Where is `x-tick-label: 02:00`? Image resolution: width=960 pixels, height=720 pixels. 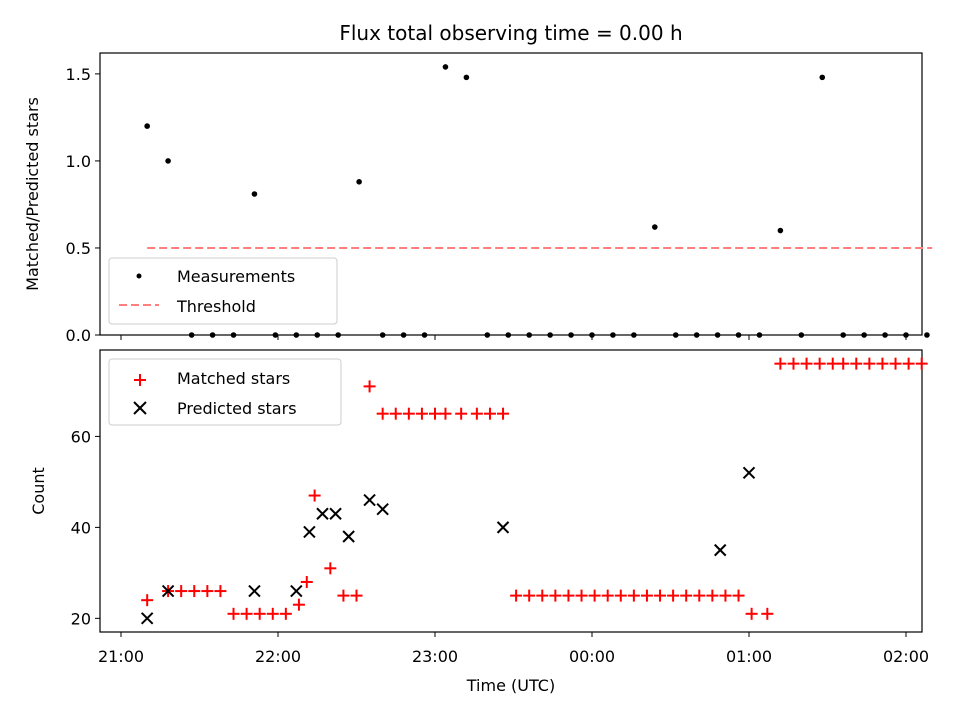 x-tick-label: 02:00 is located at coordinates (906, 656).